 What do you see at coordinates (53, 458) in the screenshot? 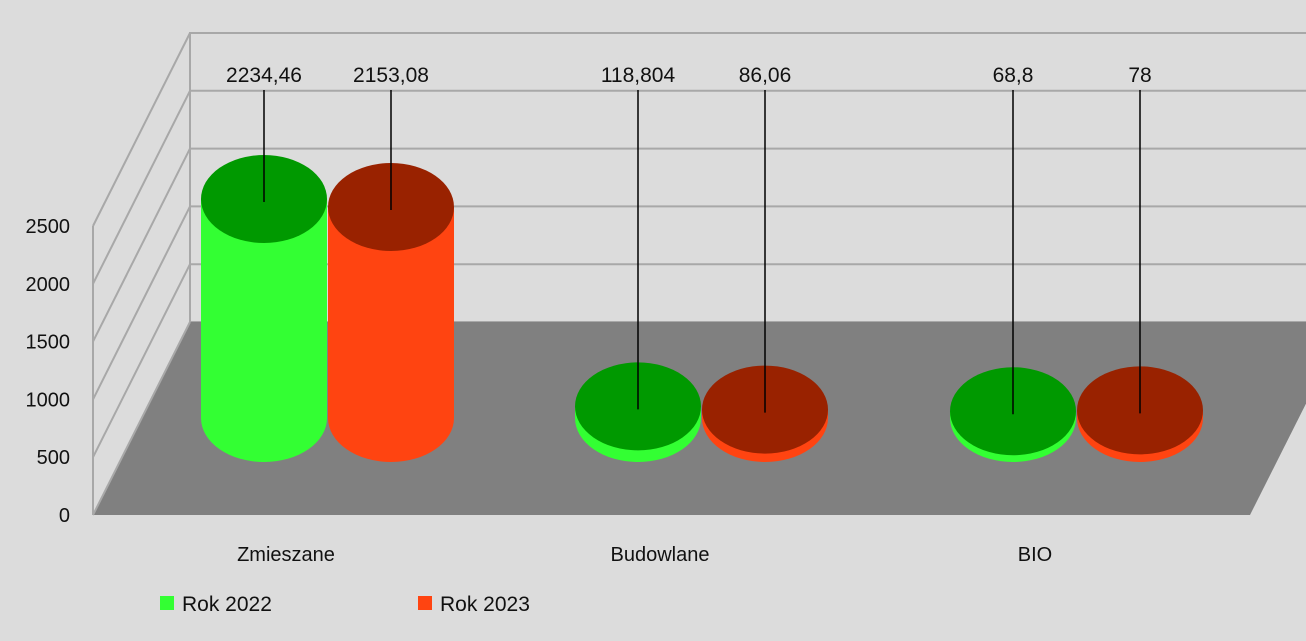
I see `y-tick-label: 500` at bounding box center [53, 458].